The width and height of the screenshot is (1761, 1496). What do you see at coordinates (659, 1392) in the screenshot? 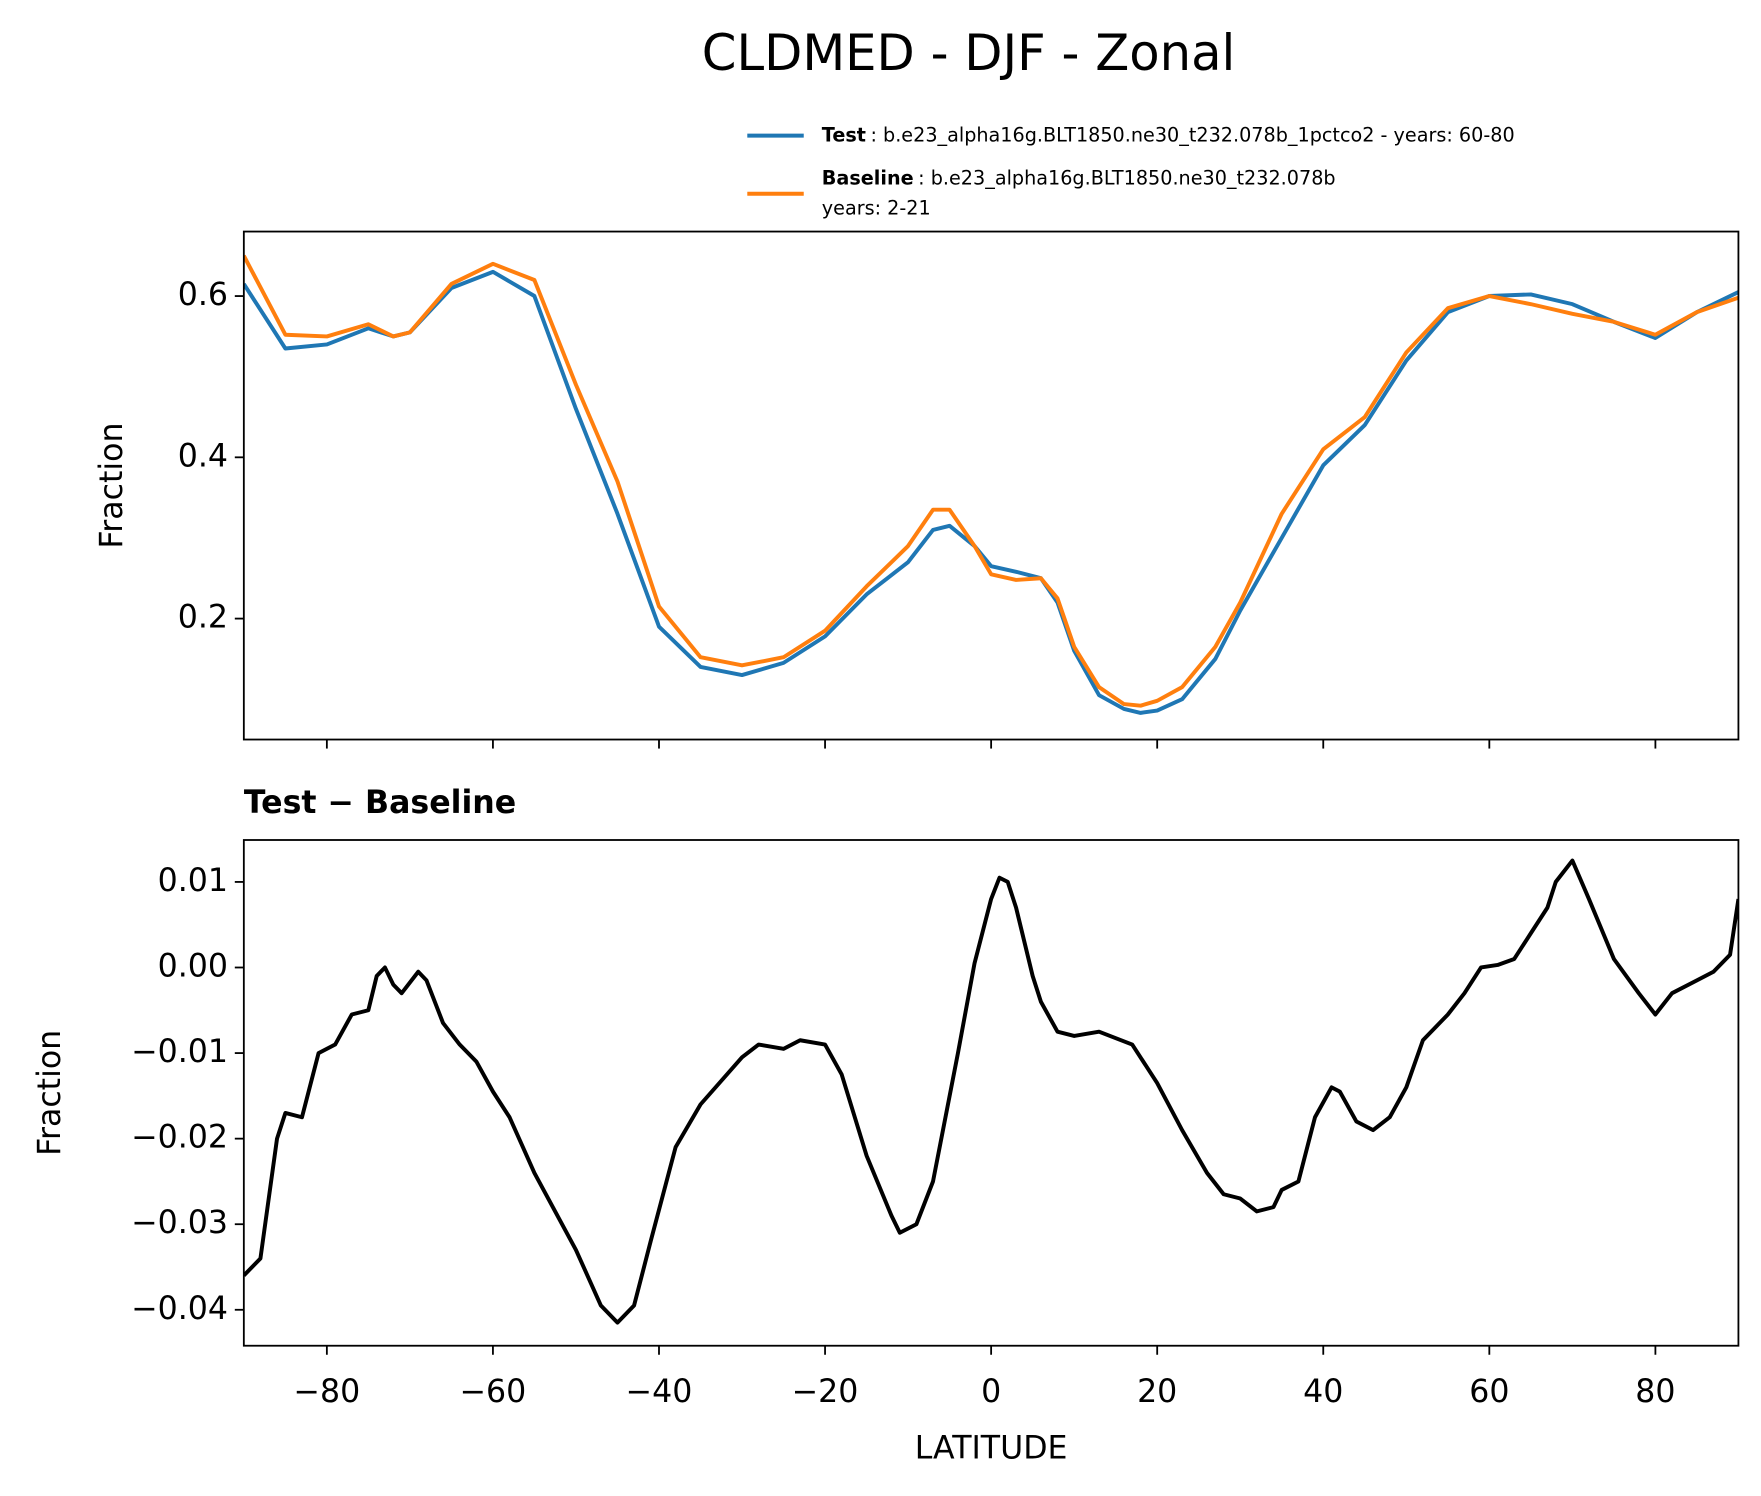
I see `x-tick-label: −40` at bounding box center [659, 1392].